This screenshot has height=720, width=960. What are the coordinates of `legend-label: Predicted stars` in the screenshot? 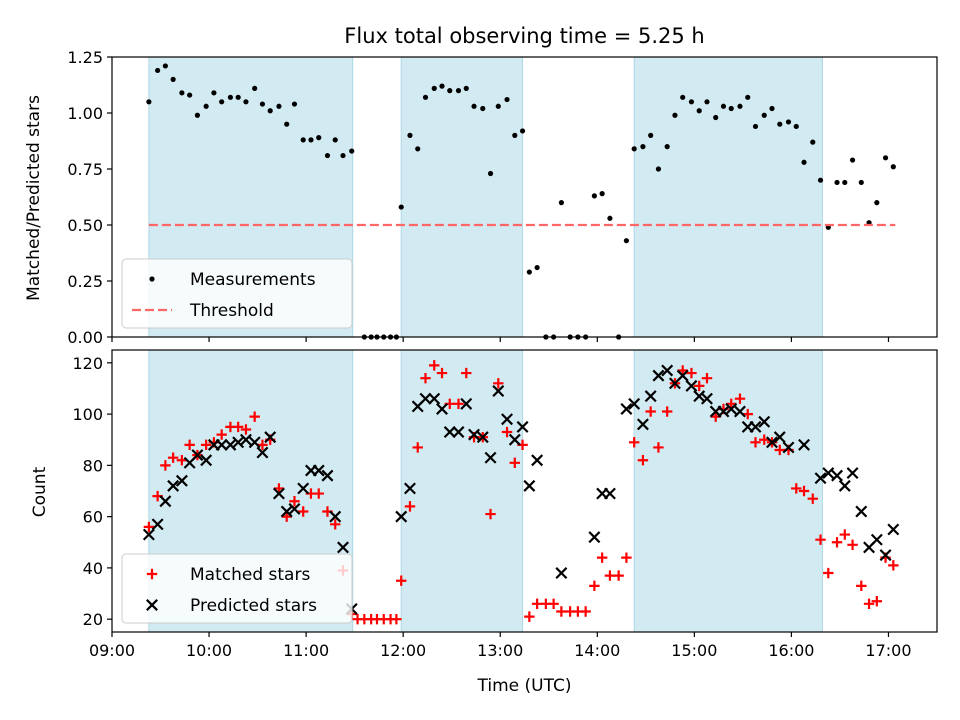 It's located at (253, 606).